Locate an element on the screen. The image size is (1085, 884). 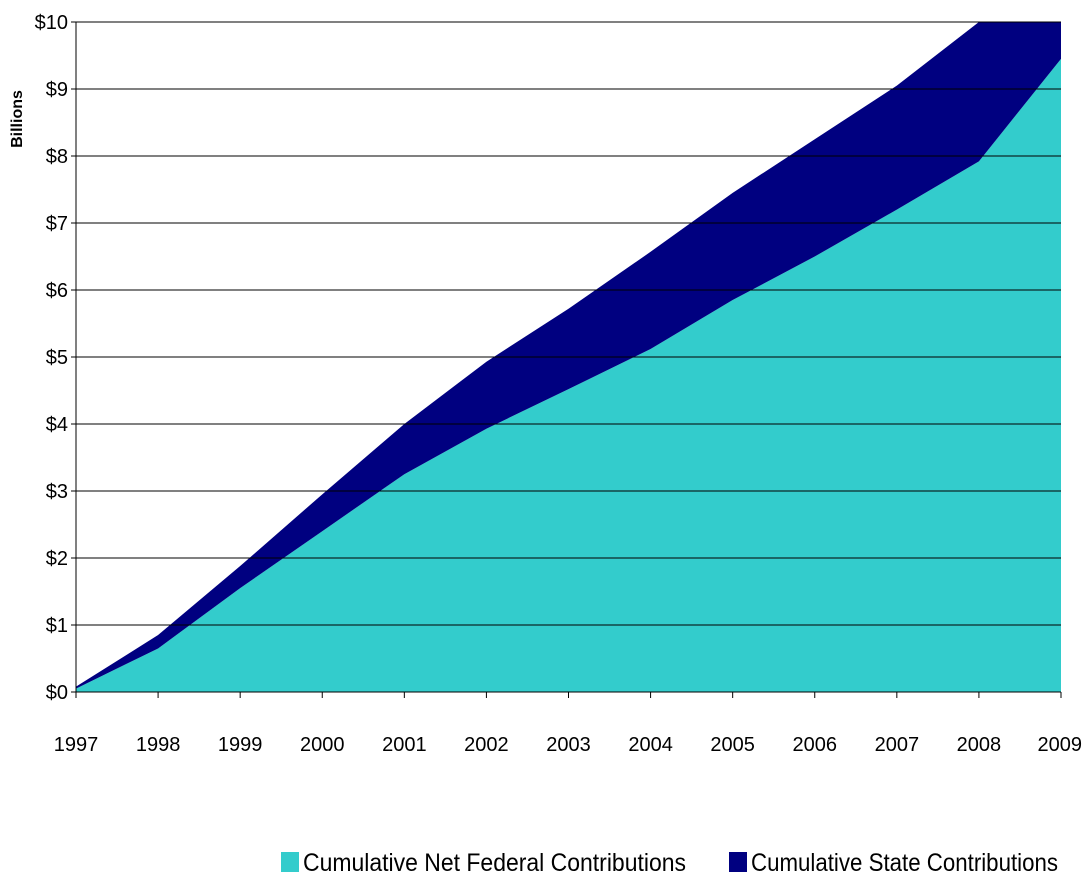
legend-item-1: Cumulative Net Federal Contributions is located at coordinates (483, 863).